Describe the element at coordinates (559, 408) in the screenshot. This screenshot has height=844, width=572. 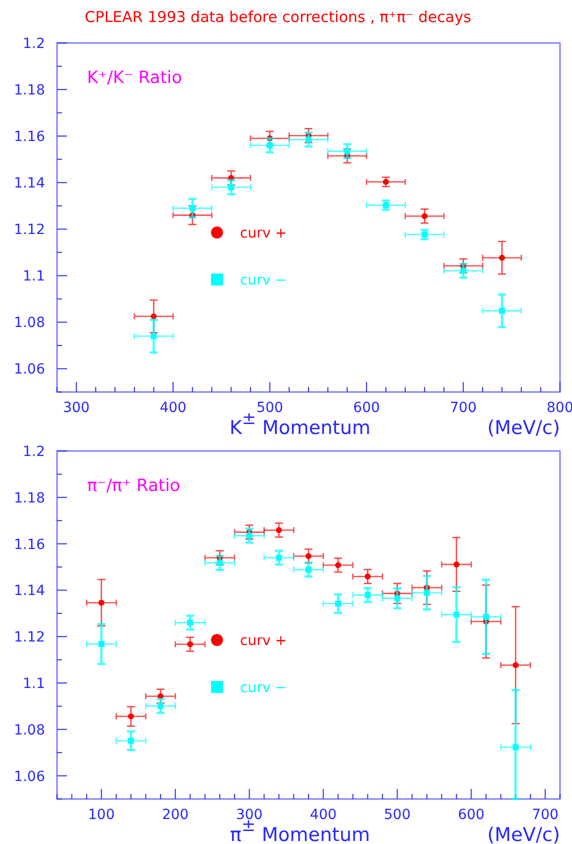
I see `x-tick-label: 800` at that location.